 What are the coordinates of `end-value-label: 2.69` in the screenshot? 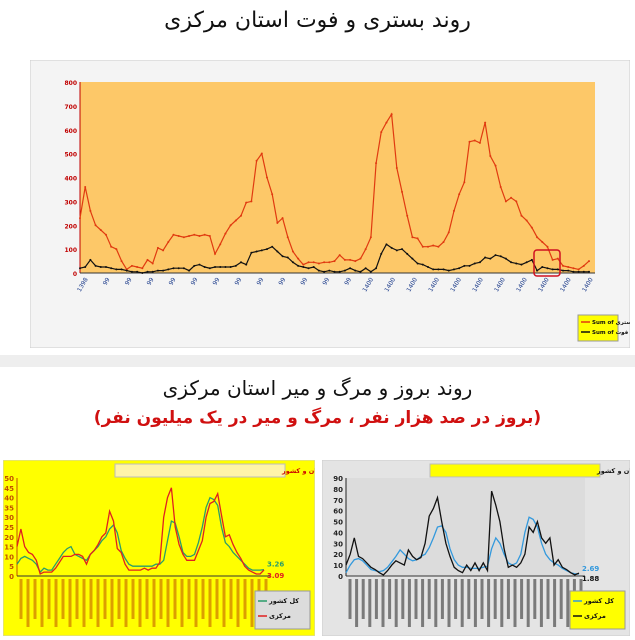 It's located at (590, 569).